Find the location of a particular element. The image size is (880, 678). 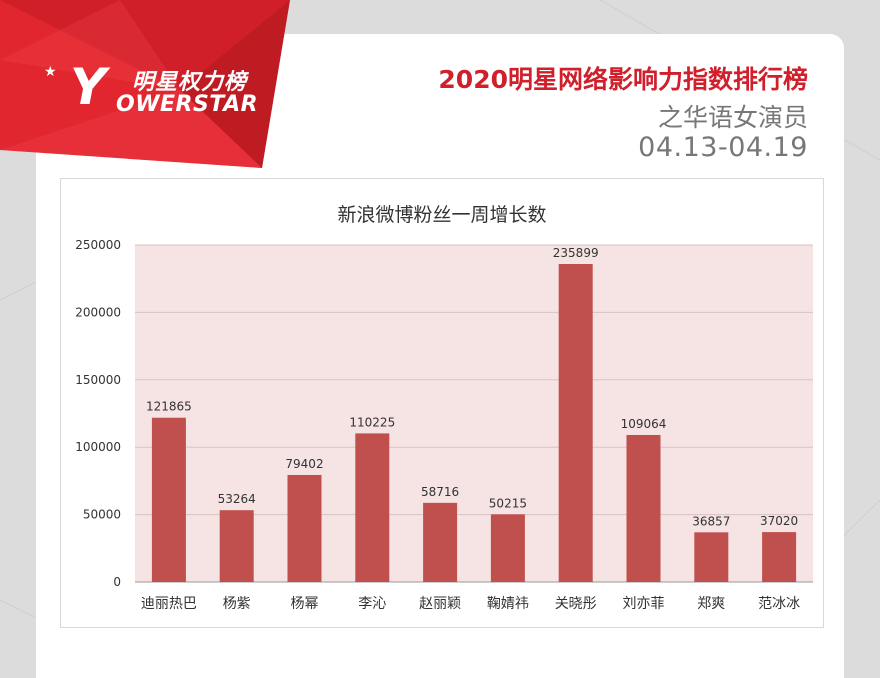

chart-title: 新浪微博粉丝一周增长数 is located at coordinates (441, 215).